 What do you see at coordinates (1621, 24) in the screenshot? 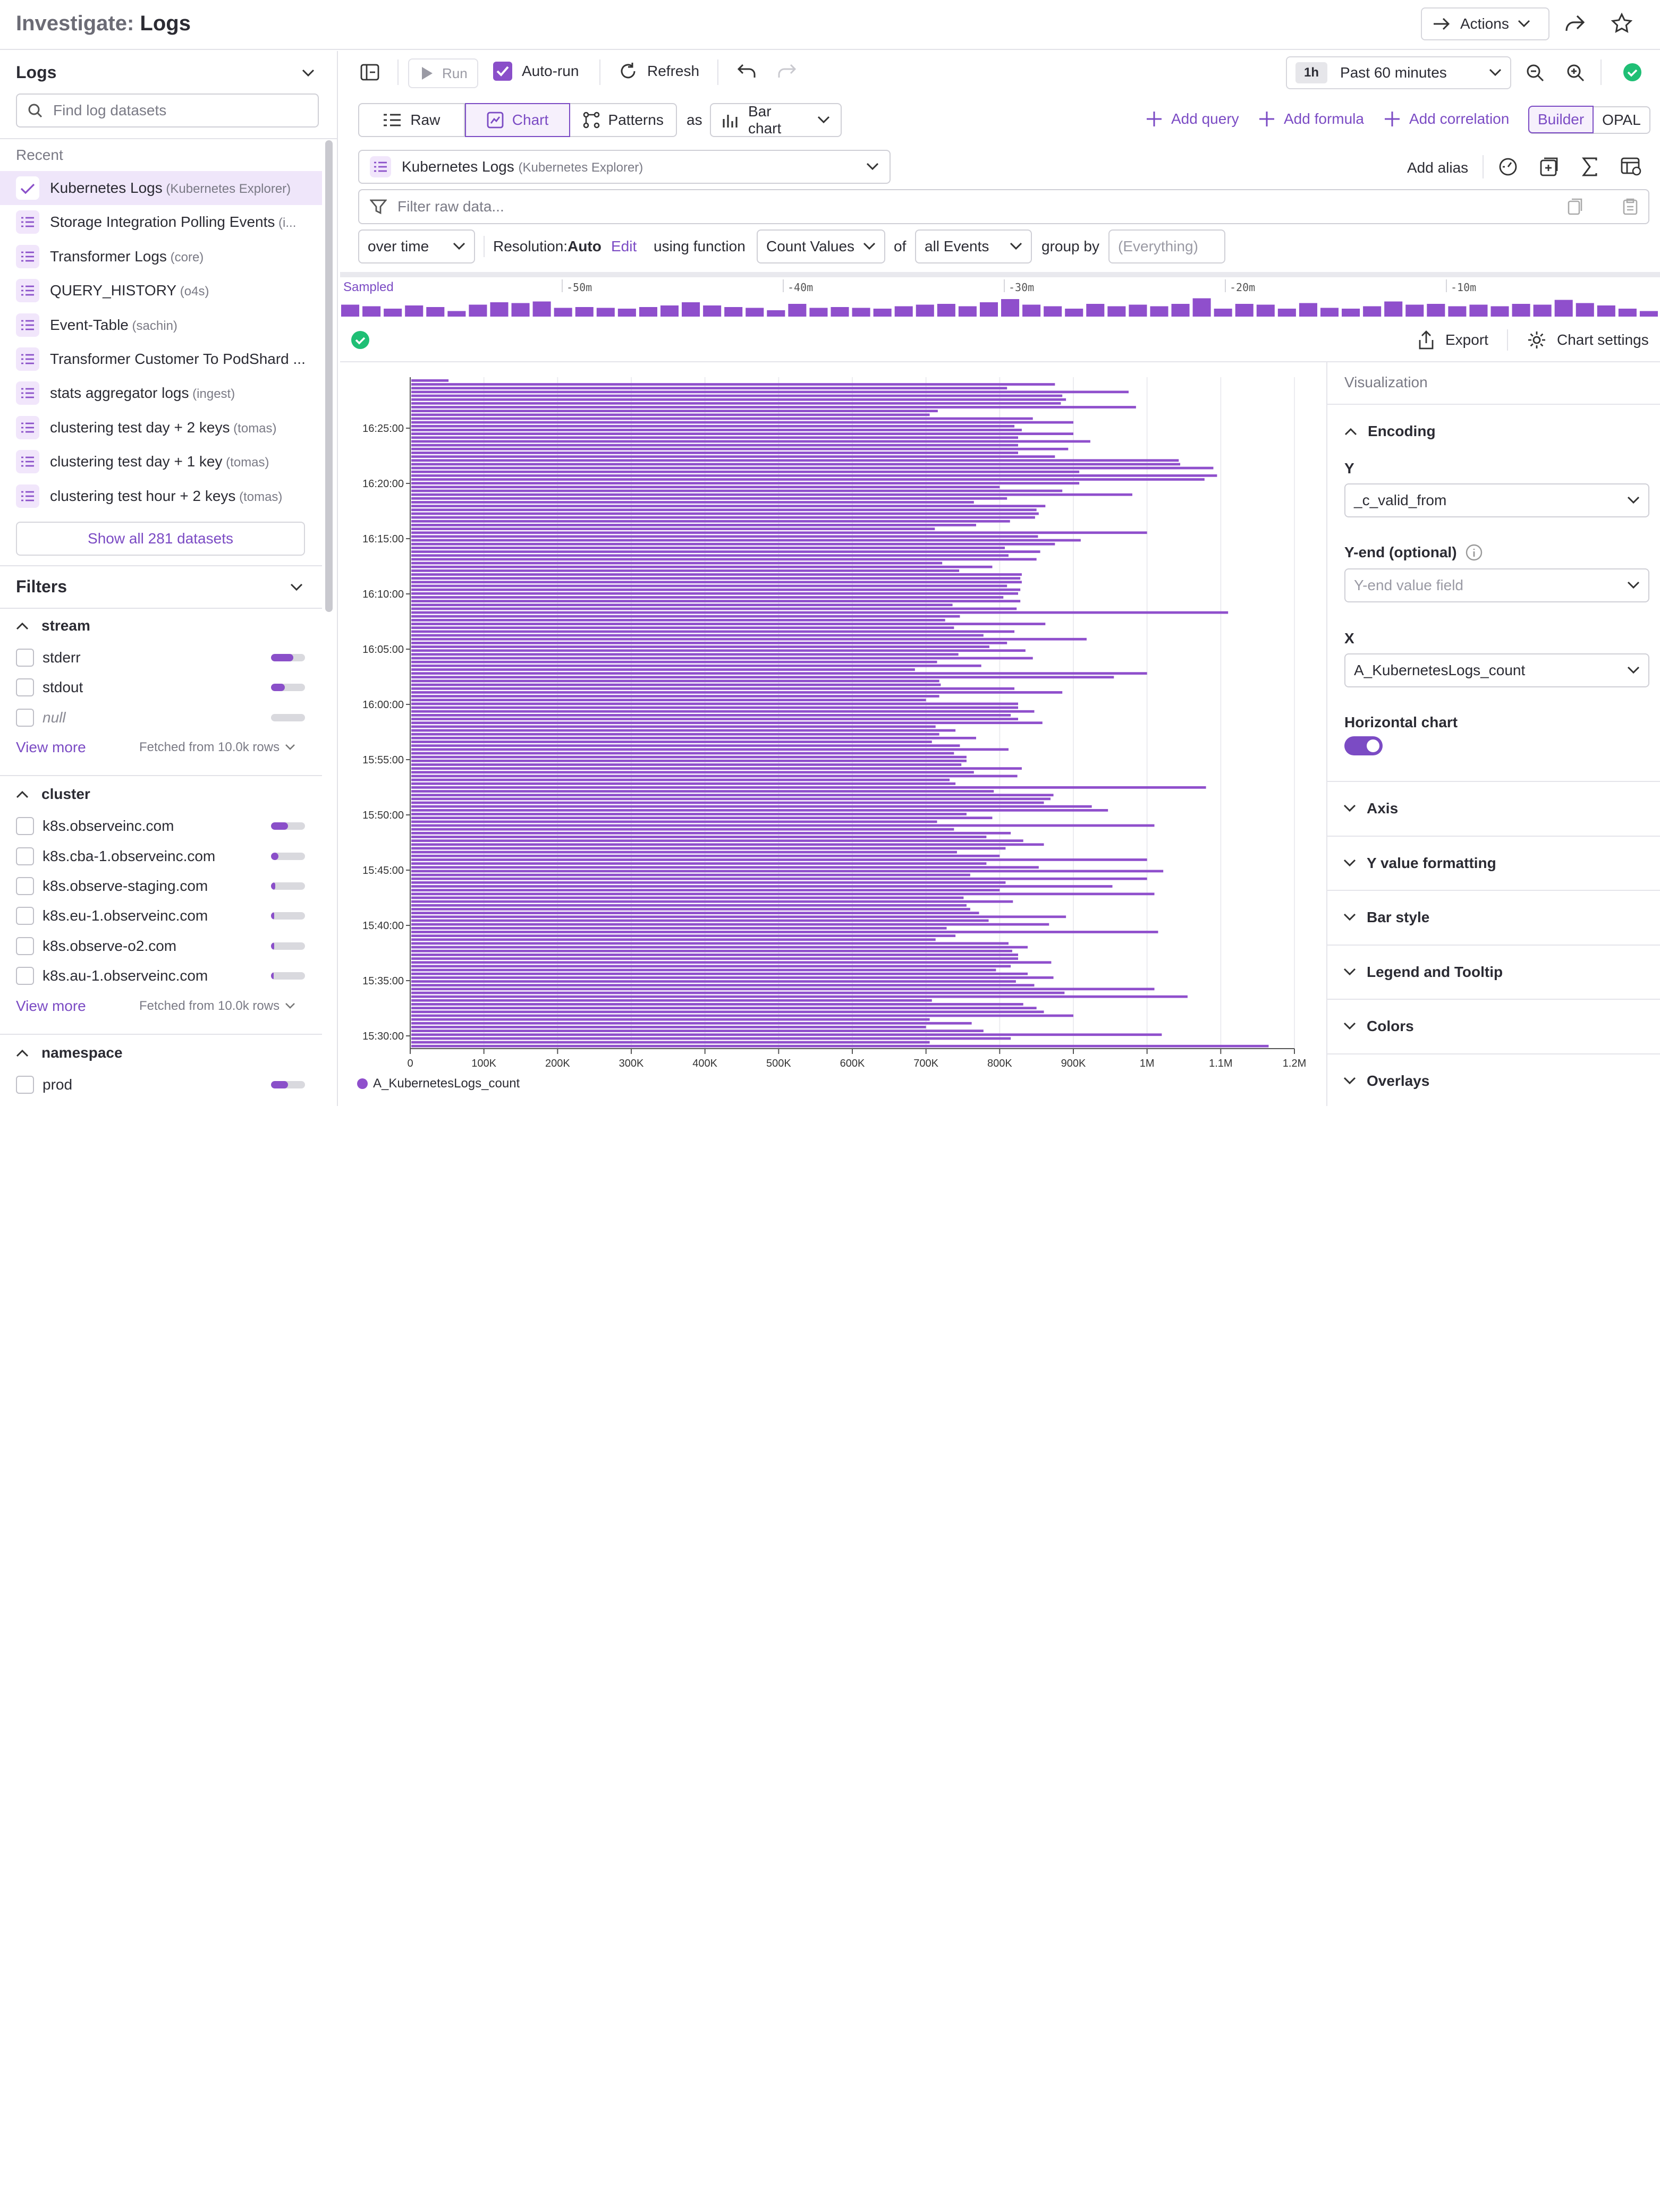
I see `star-icon` at bounding box center [1621, 24].